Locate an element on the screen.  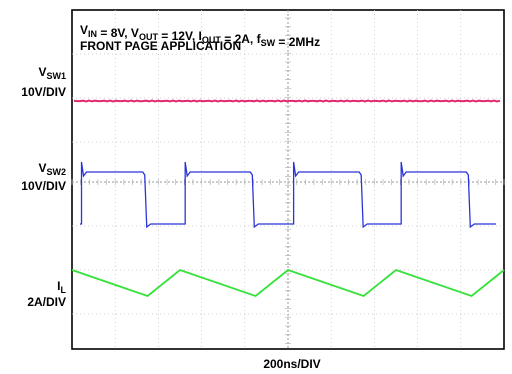
header-text: = 2MHz is located at coordinates (297, 42).